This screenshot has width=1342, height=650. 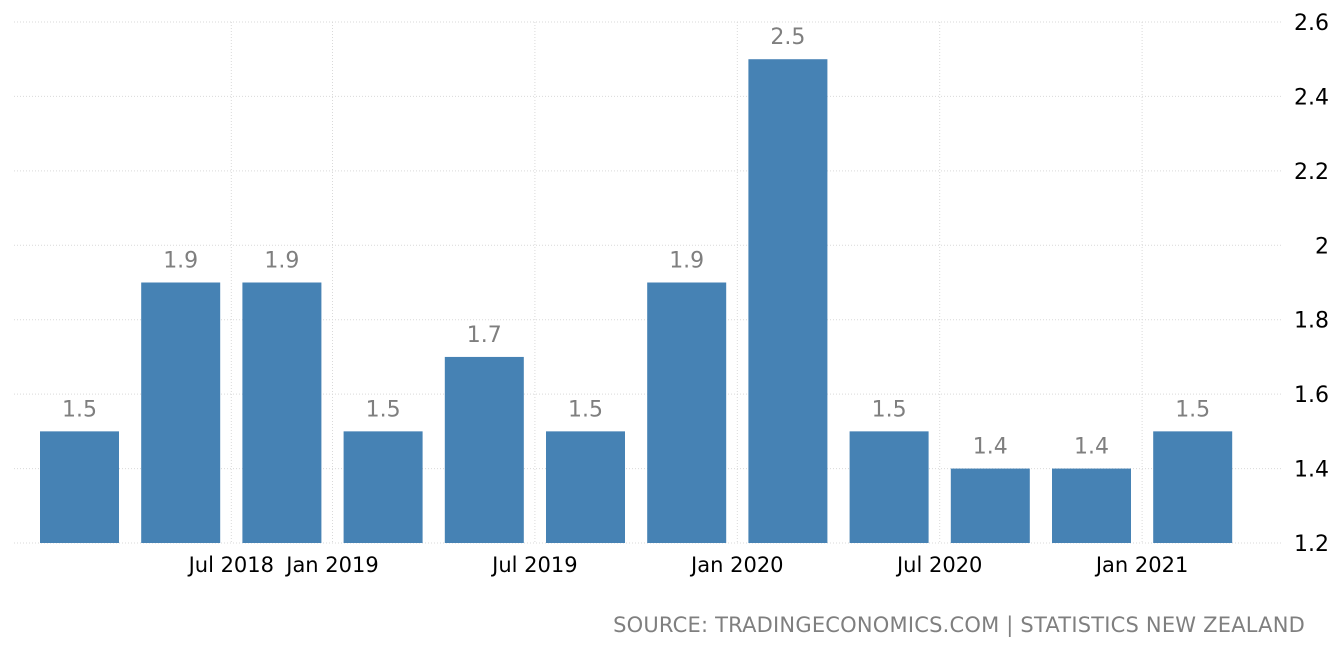 What do you see at coordinates (1193, 487) in the screenshot?
I see `bar-jan-2021` at bounding box center [1193, 487].